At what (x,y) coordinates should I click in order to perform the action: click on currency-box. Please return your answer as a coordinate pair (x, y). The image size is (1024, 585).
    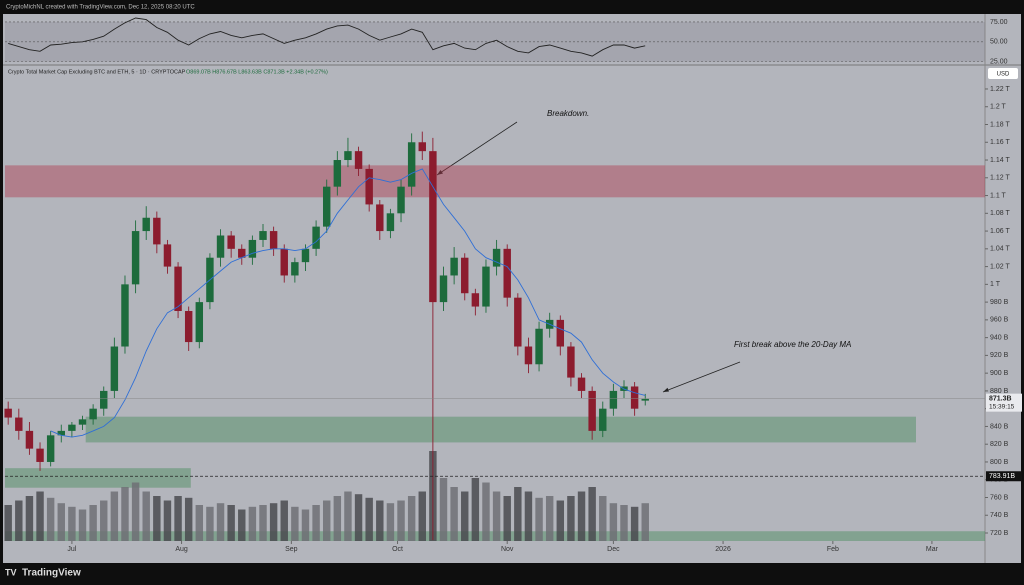
    Looking at the image, I should click on (1003, 73).